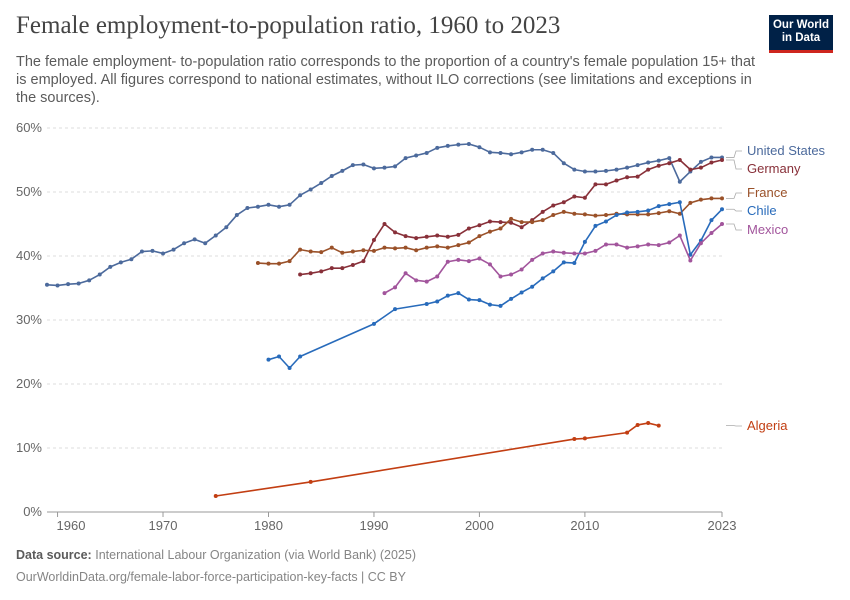 This screenshot has width=850, height=600. Describe the element at coordinates (54, 555) in the screenshot. I see `data-source-label: Data source:` at that location.